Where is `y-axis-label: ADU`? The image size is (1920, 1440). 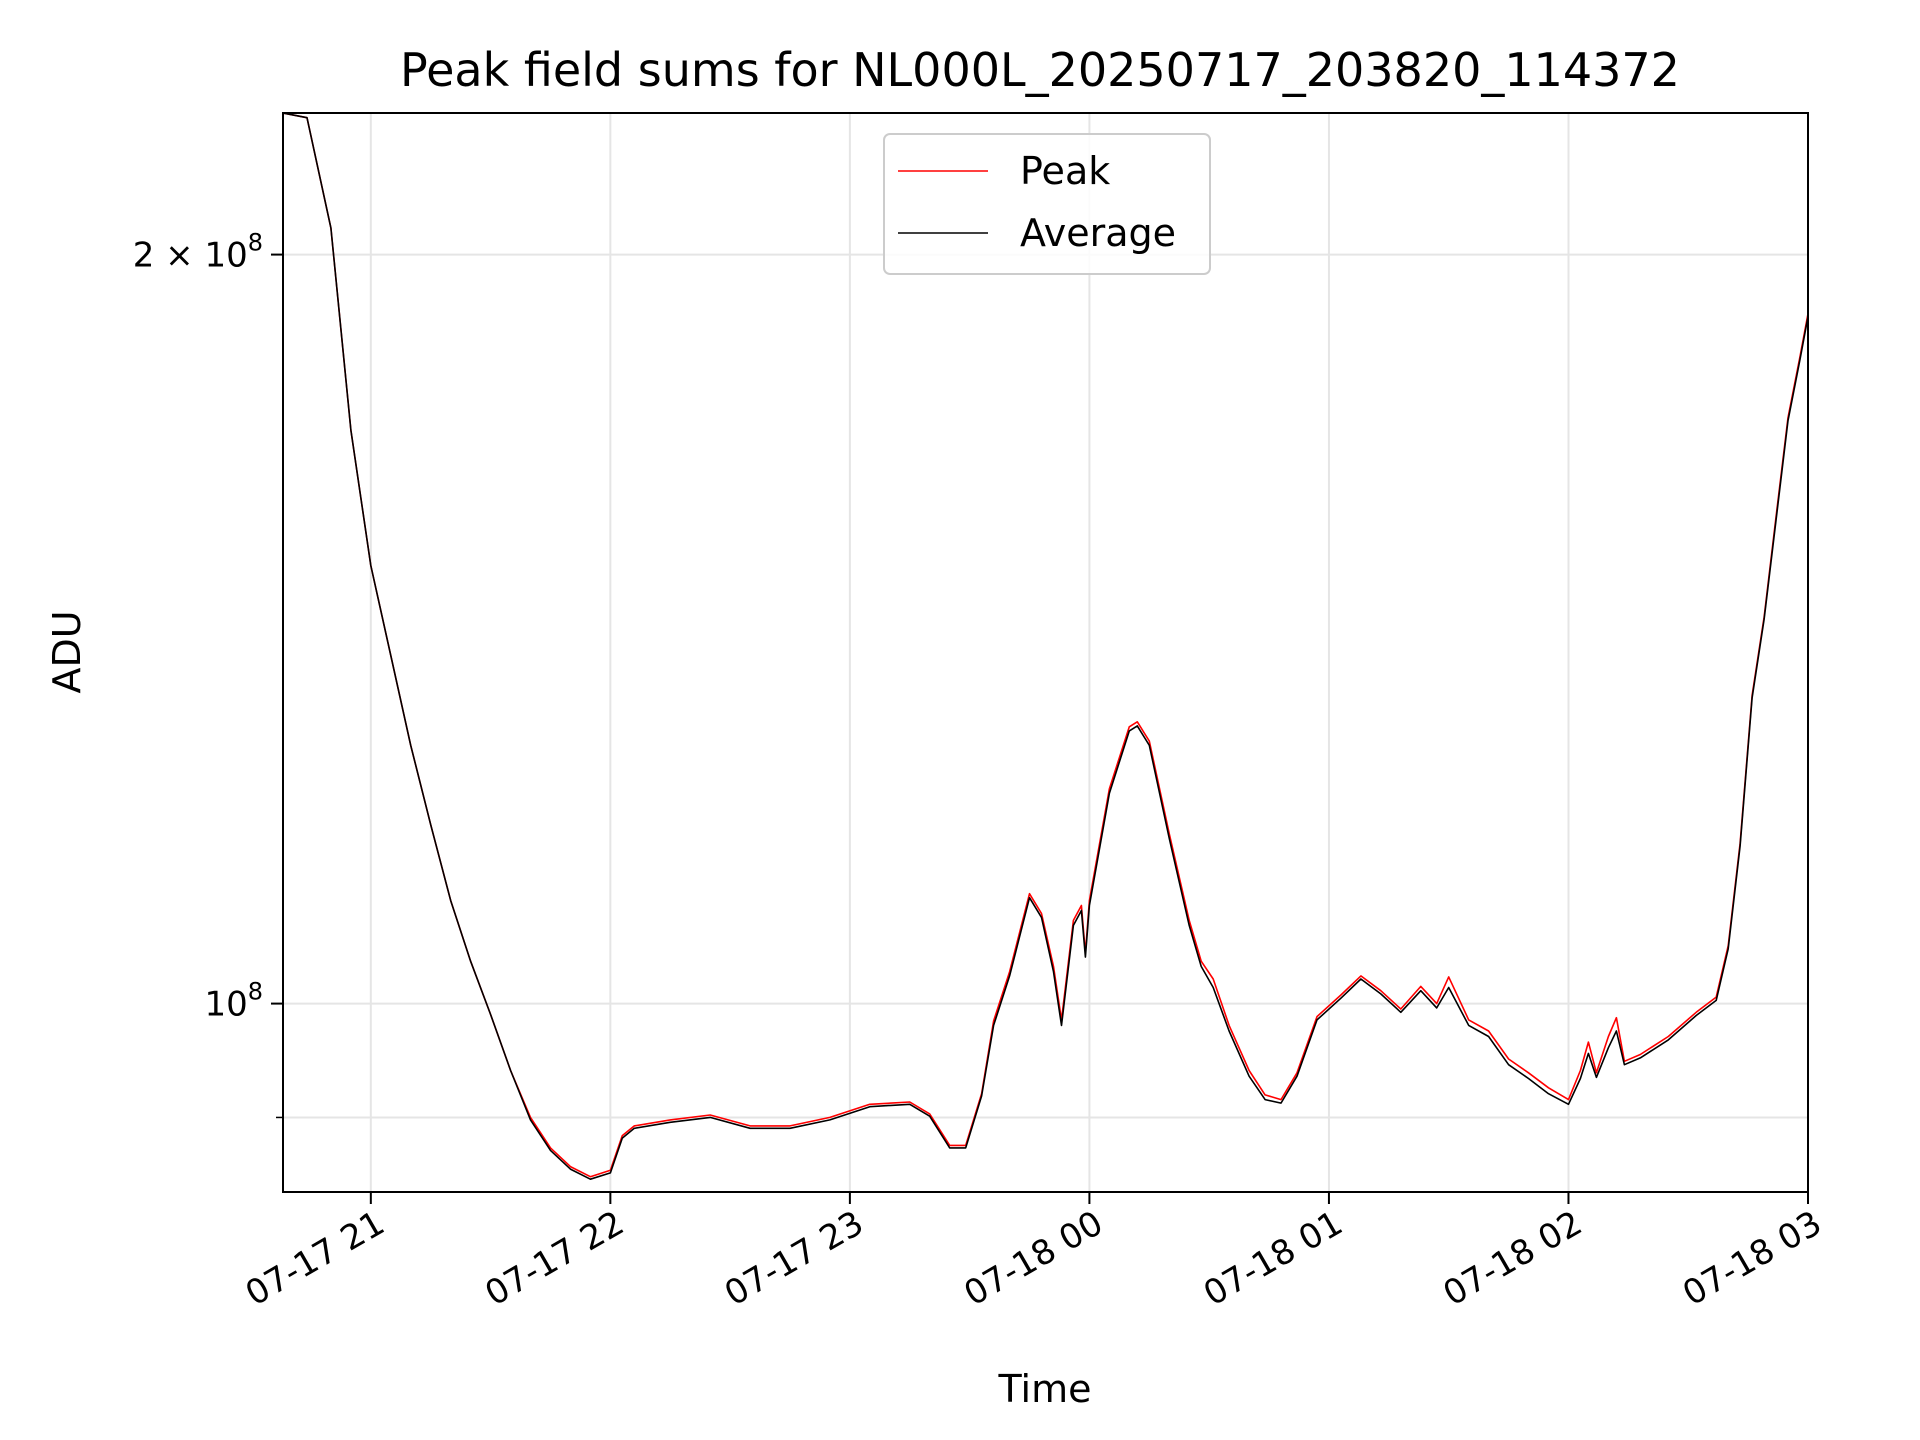
y-axis-label: ADU is located at coordinates (67, 651).